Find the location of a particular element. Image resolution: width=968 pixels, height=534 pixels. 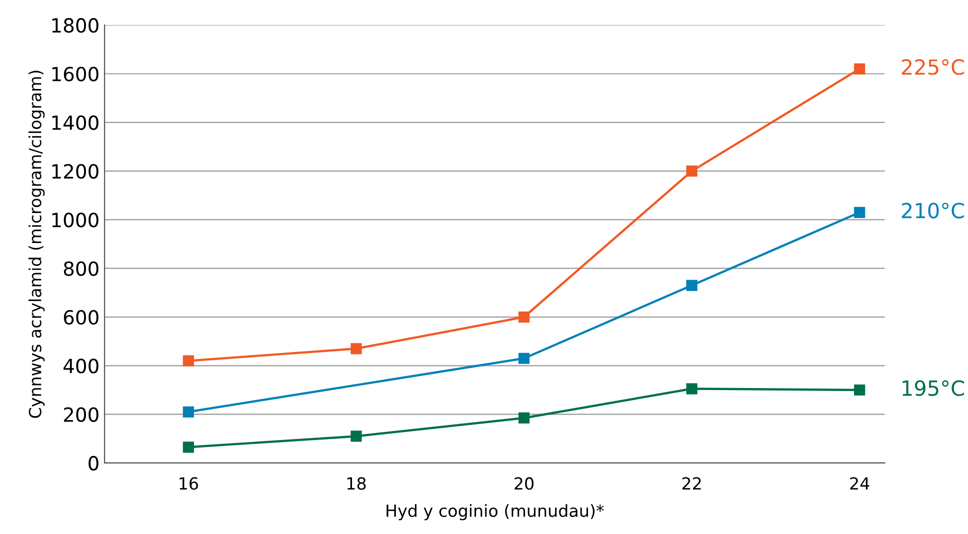

y-tick-label: 600 is located at coordinates (81, 317).